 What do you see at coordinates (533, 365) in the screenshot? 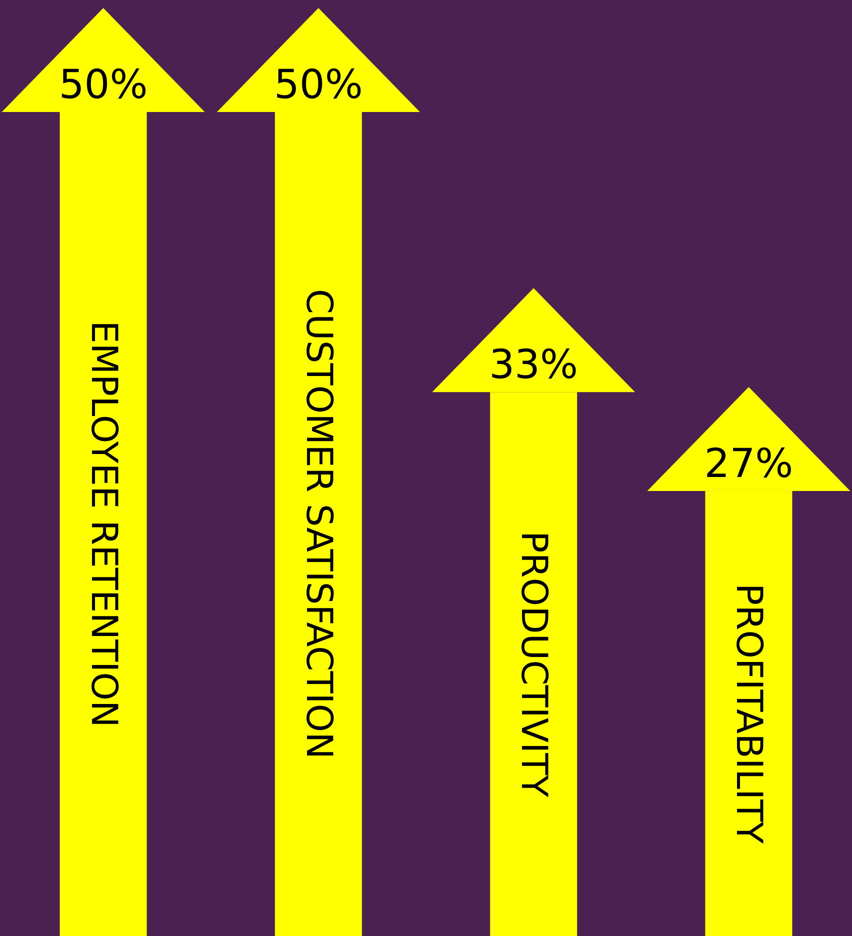
I see `data-label: 33%` at bounding box center [533, 365].